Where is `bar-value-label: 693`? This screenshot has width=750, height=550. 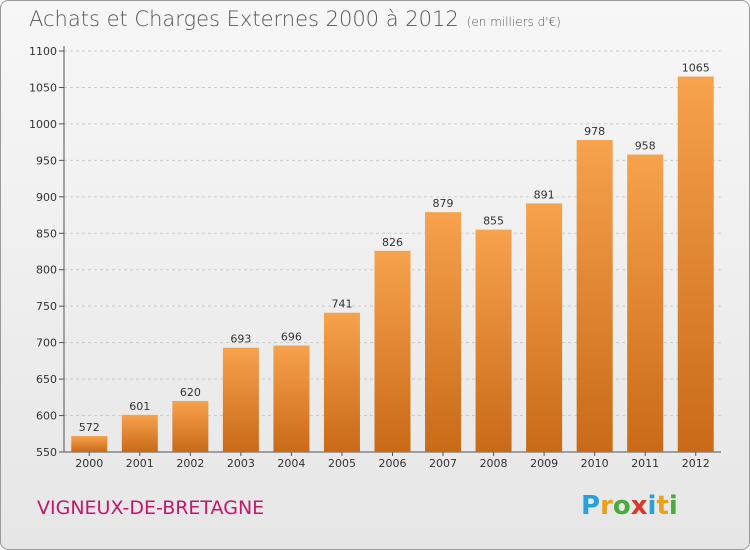 bar-value-label: 693 is located at coordinates (240, 339).